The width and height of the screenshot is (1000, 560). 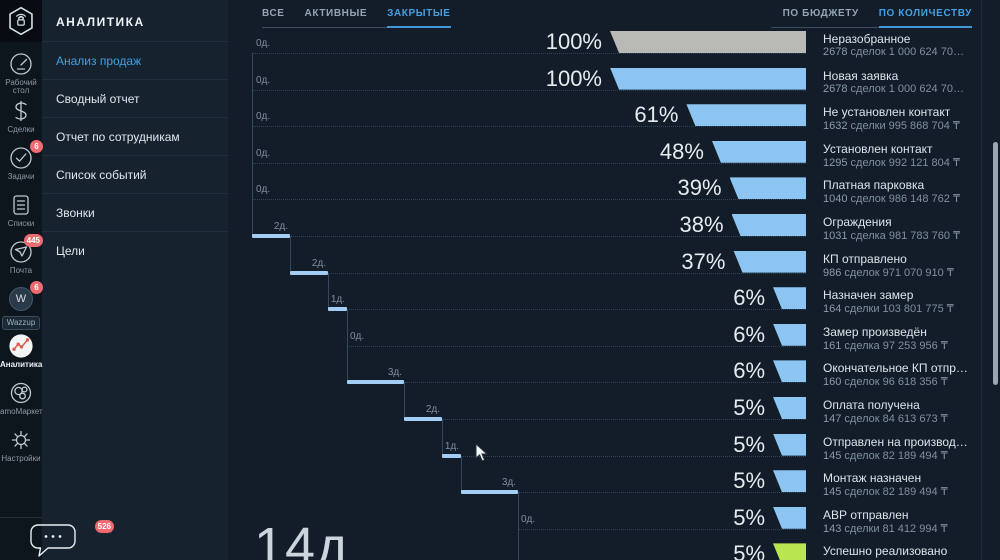 I want to click on app-logo, so click(x=21, y=21).